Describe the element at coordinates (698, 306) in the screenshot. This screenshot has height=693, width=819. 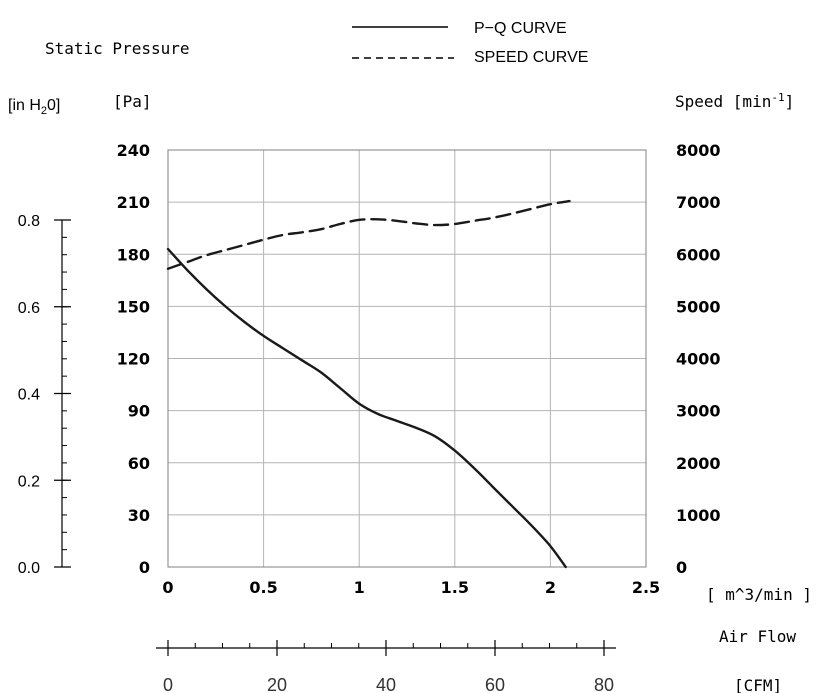
I see `speed-tick-label: 5000` at that location.